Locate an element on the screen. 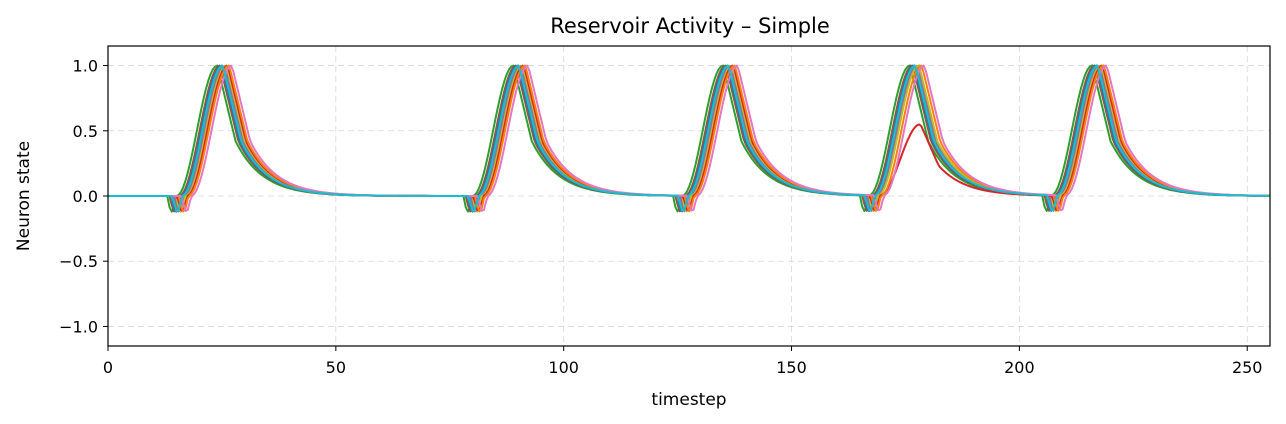  x-axis-label: timestep is located at coordinates (688, 400).